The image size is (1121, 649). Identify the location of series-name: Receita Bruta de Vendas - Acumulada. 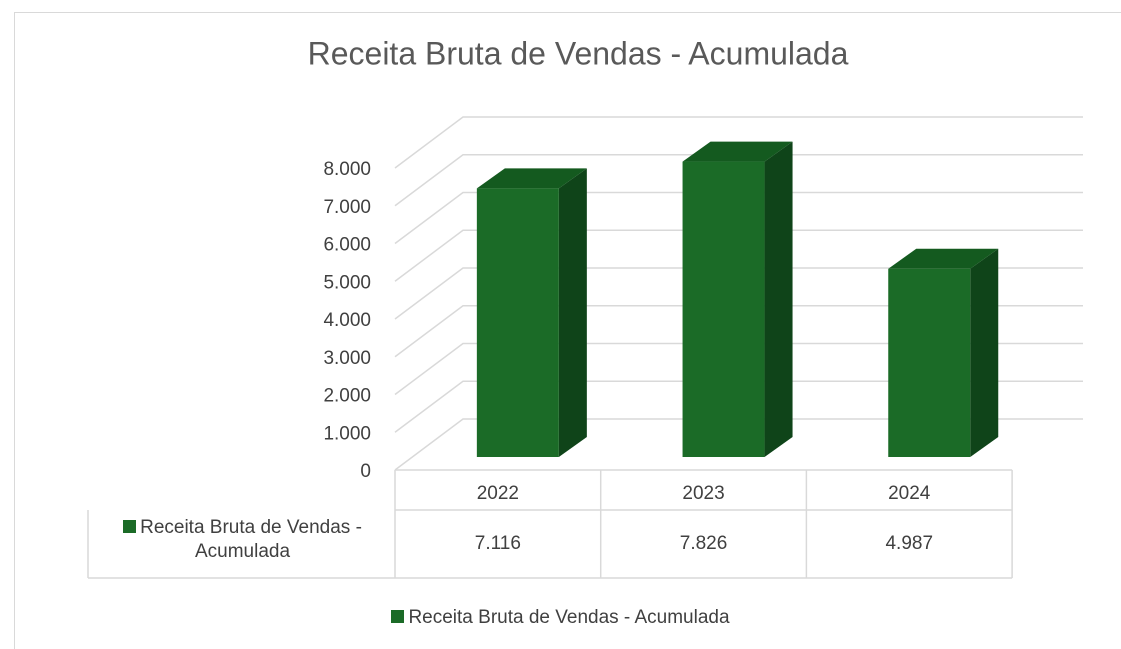
(251, 539).